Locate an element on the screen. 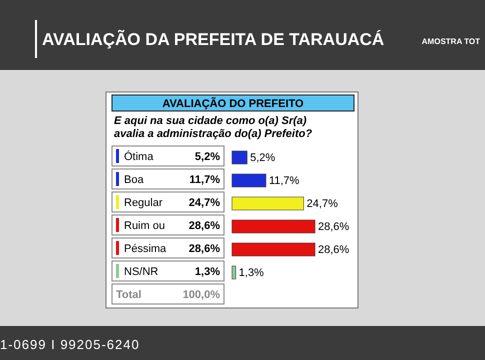  text: Total is located at coordinates (129, 295).